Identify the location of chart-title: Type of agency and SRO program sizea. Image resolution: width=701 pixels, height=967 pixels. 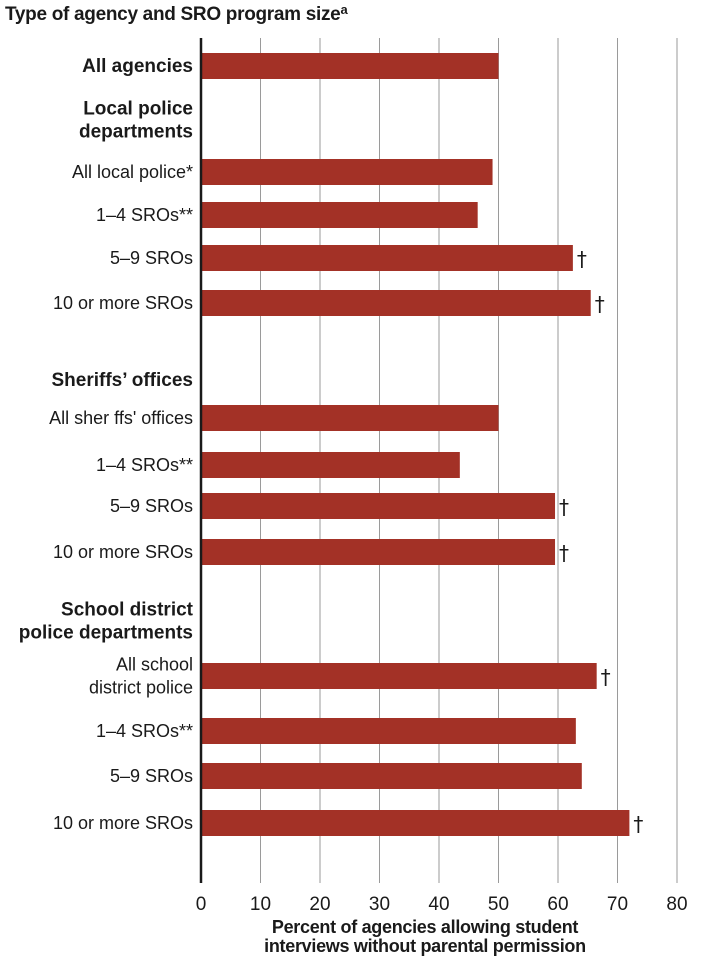
(176, 14).